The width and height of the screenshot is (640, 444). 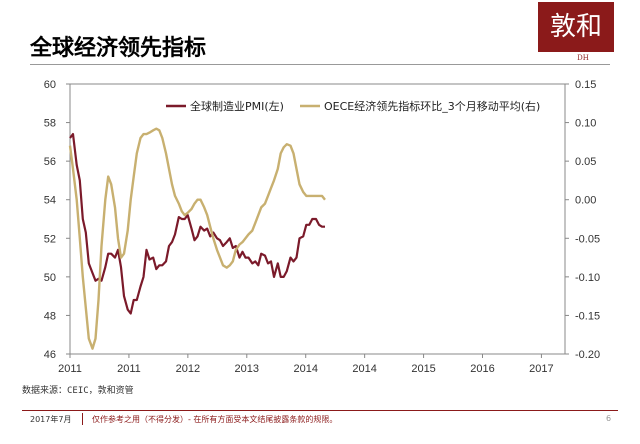 I want to click on right-tick-label: 0.05, so click(x=585, y=162).